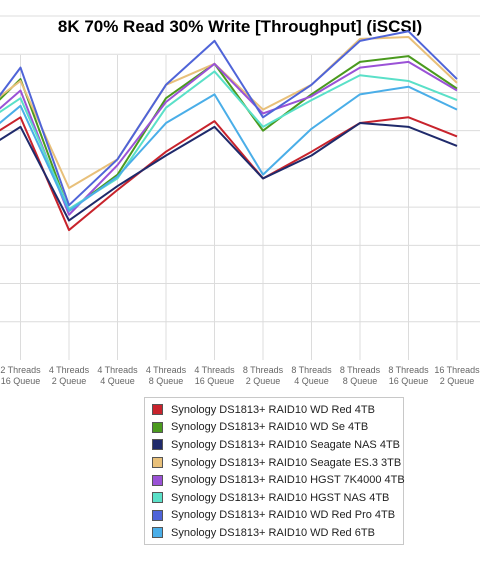 This screenshot has width=480, height=573. I want to click on legend-item: Synology DS1813+ RAID10 Seagate NAS 4TB, so click(274, 445).